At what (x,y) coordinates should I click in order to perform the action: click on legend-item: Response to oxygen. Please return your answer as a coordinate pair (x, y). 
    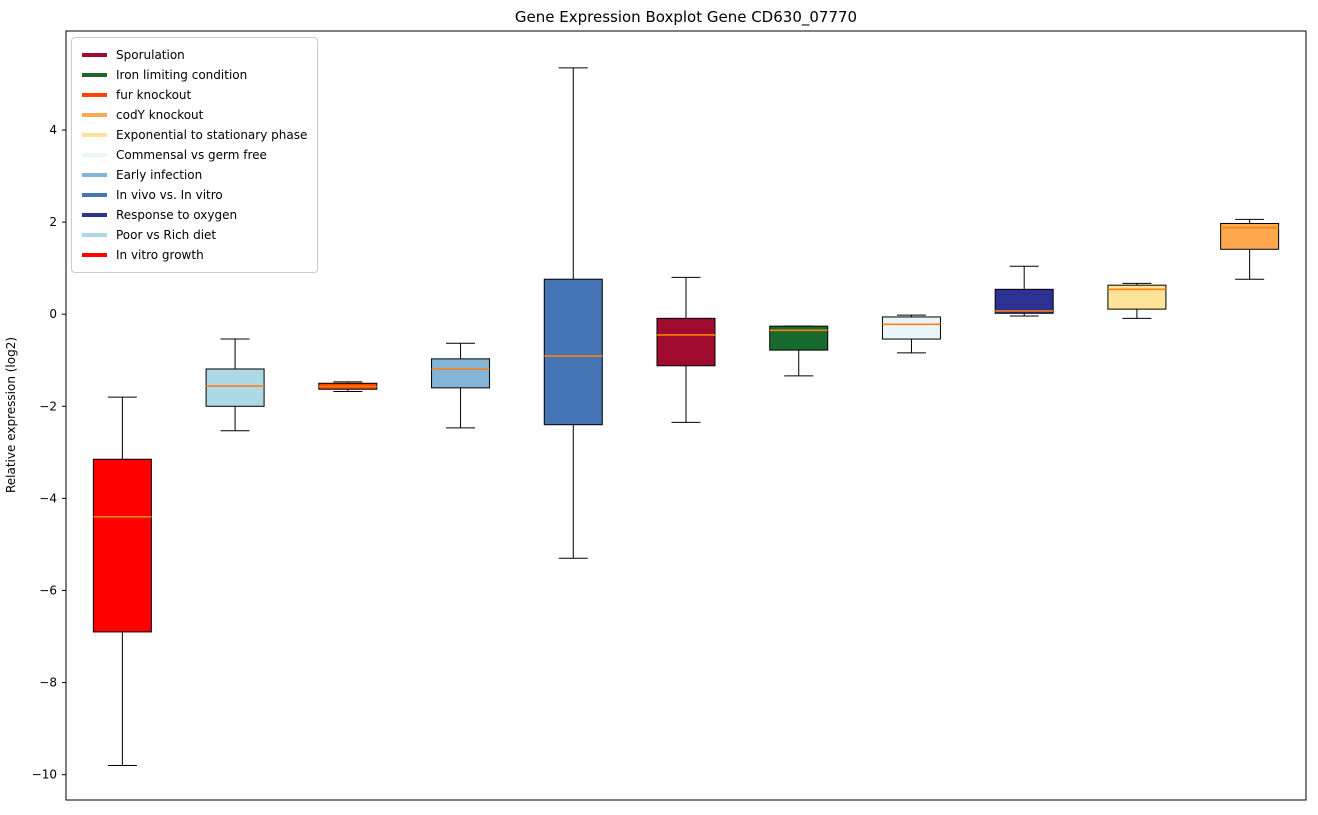
    Looking at the image, I should click on (194, 215).